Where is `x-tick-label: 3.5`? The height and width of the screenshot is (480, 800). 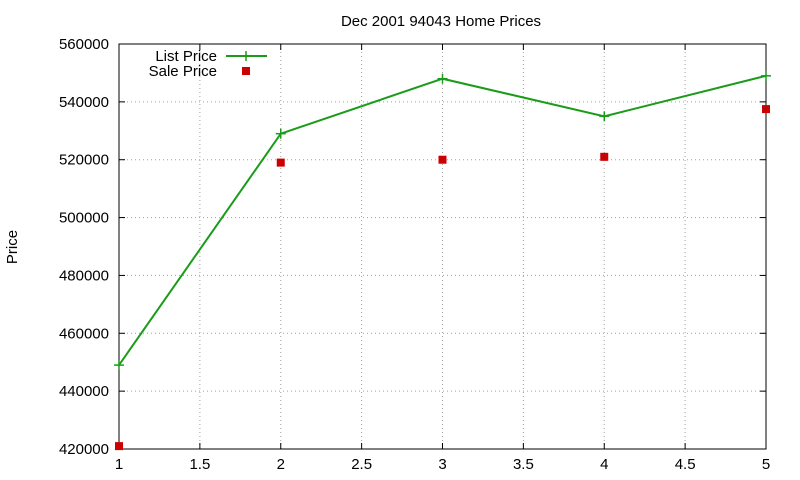 x-tick-label: 3.5 is located at coordinates (523, 464).